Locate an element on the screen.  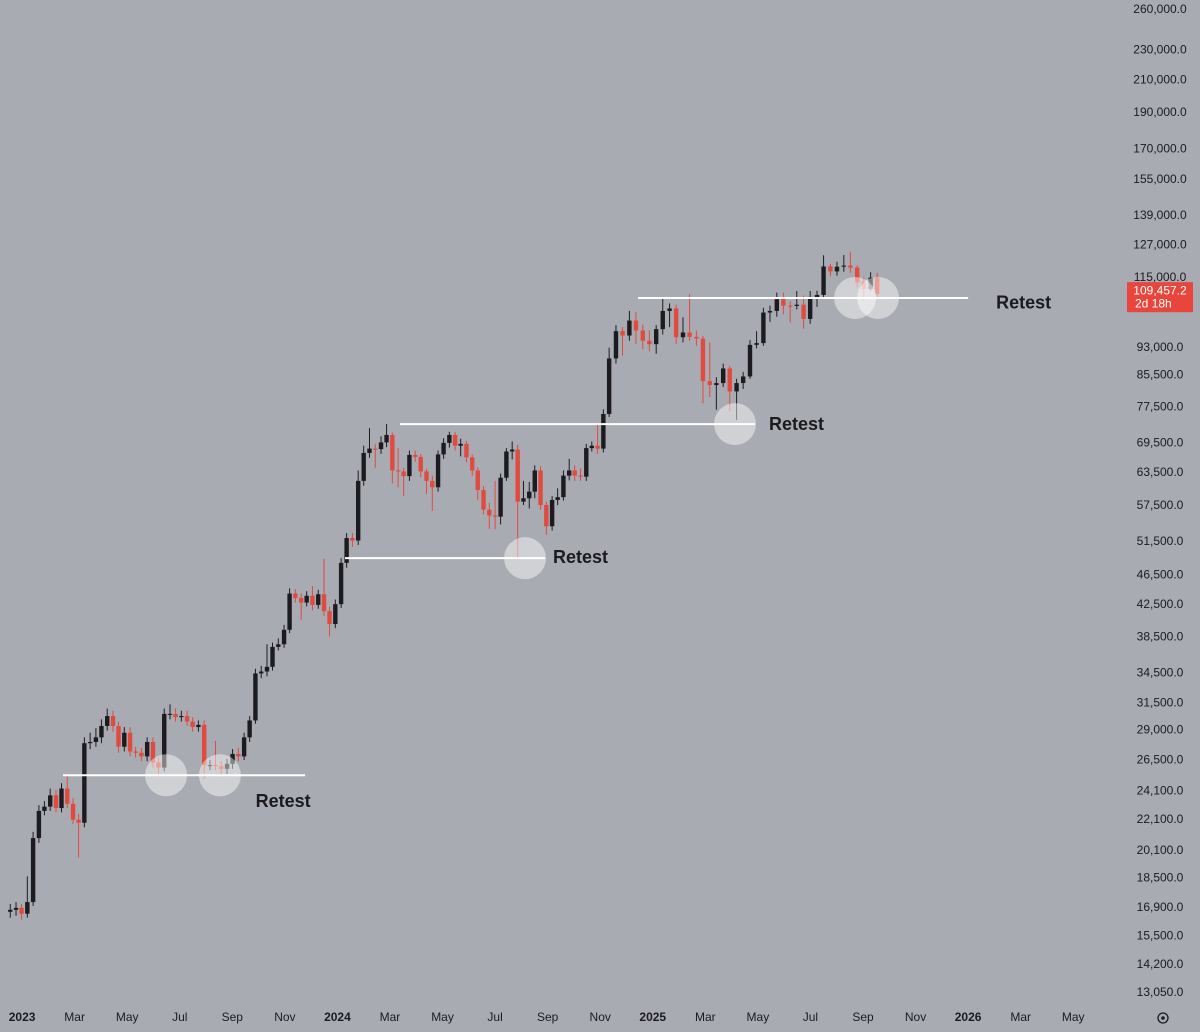
x-tick-label: Sep is located at coordinates (233, 1017).